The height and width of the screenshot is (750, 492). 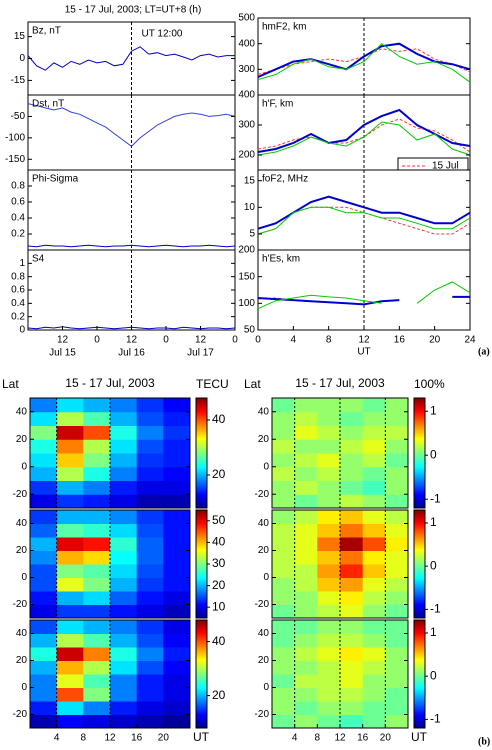 What do you see at coordinates (329, 340) in the screenshot?
I see `x-tick-label: 8` at bounding box center [329, 340].